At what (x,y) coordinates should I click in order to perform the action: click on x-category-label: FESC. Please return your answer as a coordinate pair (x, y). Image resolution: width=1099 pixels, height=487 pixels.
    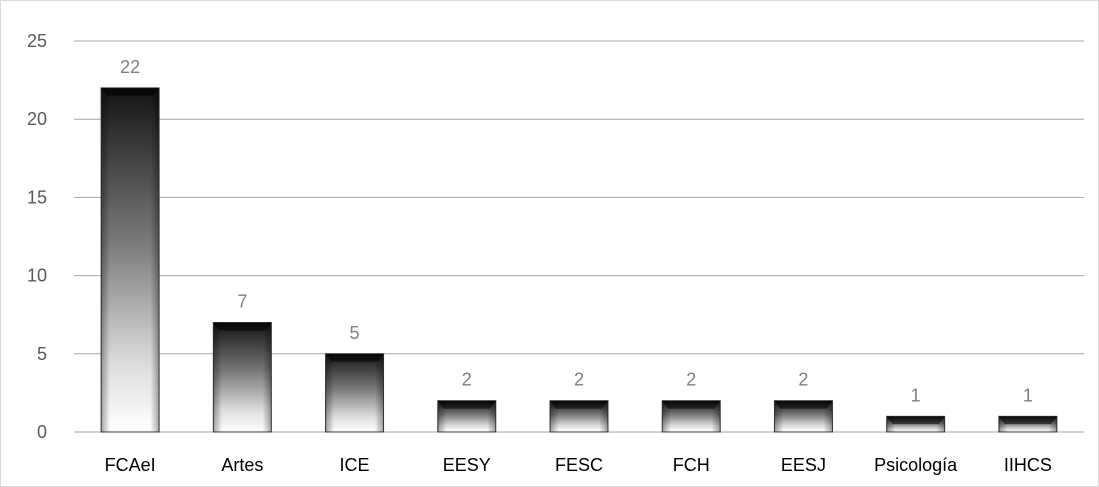
    Looking at the image, I should click on (579, 465).